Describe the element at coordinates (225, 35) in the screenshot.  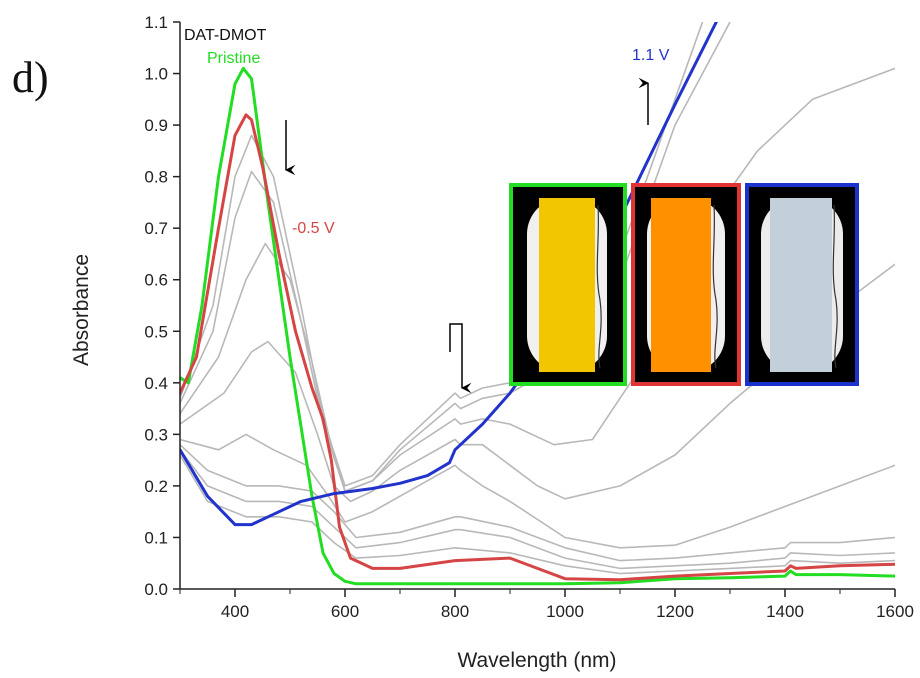
I see `chart-title: DAT-DMOT` at that location.